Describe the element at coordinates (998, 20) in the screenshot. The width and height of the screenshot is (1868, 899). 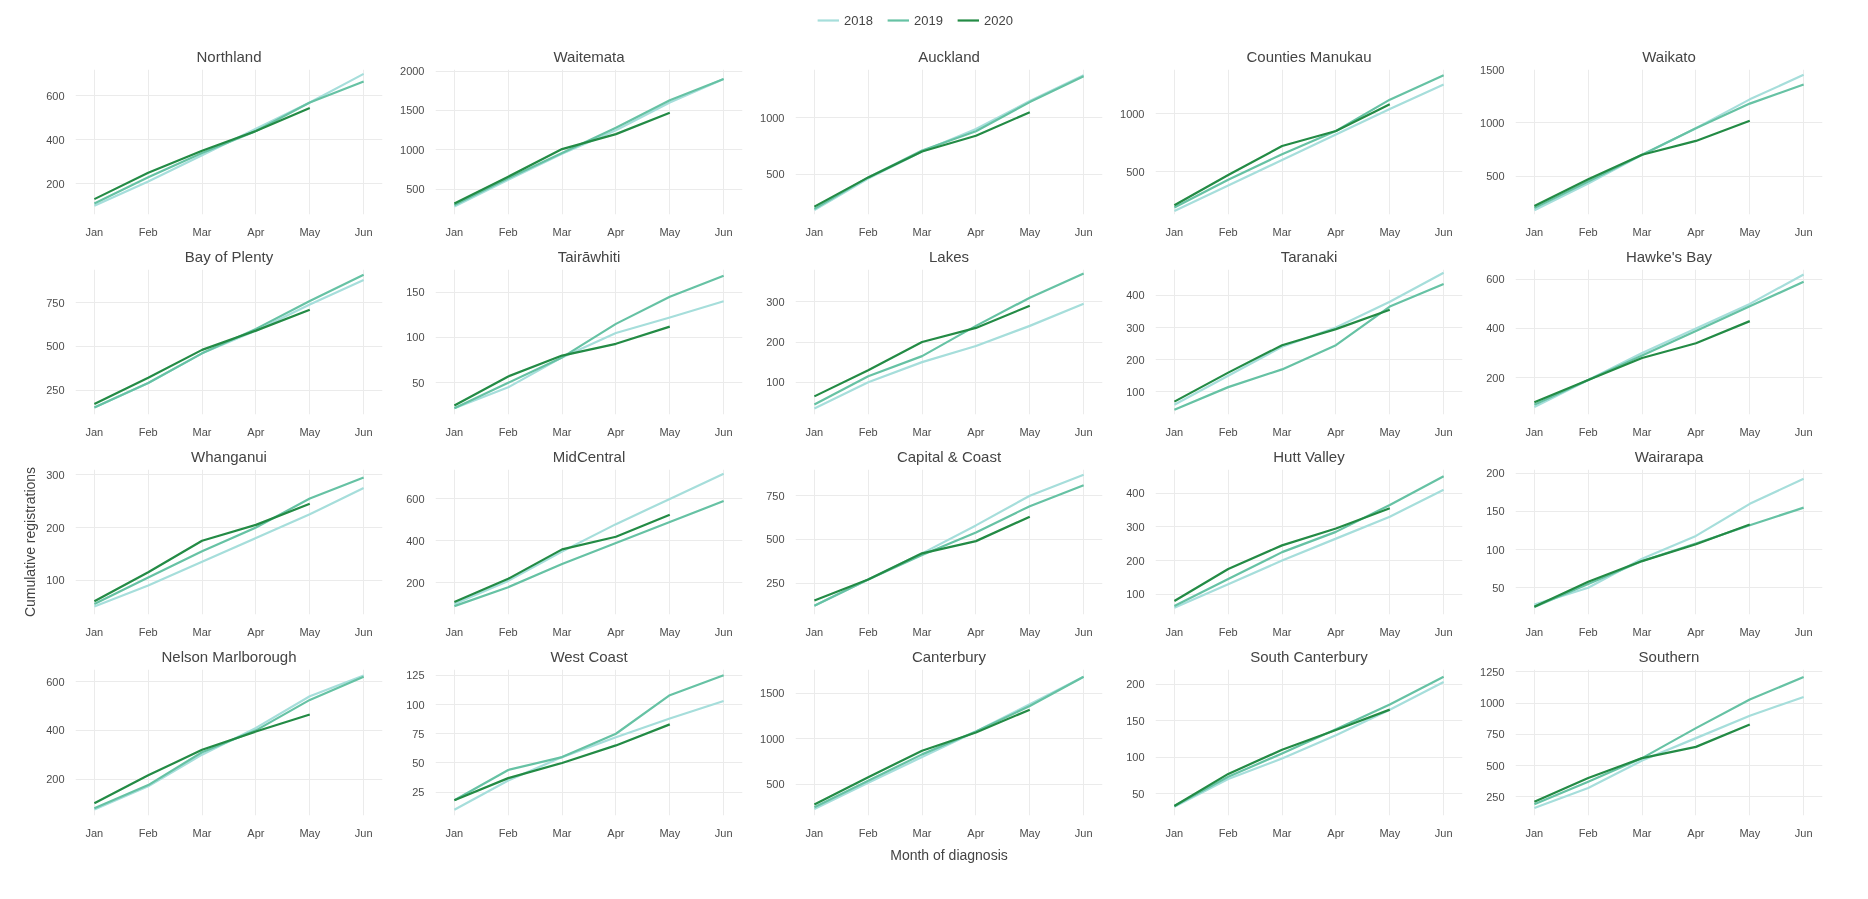
I see `legend-label: 2020` at that location.